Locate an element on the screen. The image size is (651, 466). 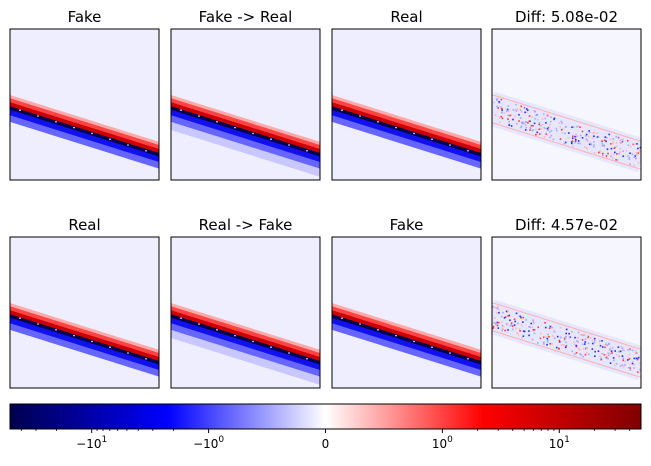
band-layer is located at coordinates (566, 104).